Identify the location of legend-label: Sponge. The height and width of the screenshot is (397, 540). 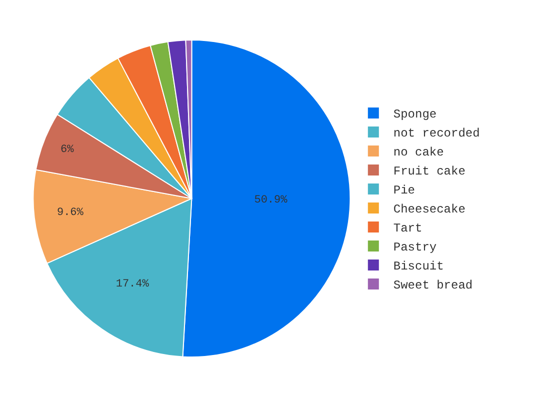
(415, 115).